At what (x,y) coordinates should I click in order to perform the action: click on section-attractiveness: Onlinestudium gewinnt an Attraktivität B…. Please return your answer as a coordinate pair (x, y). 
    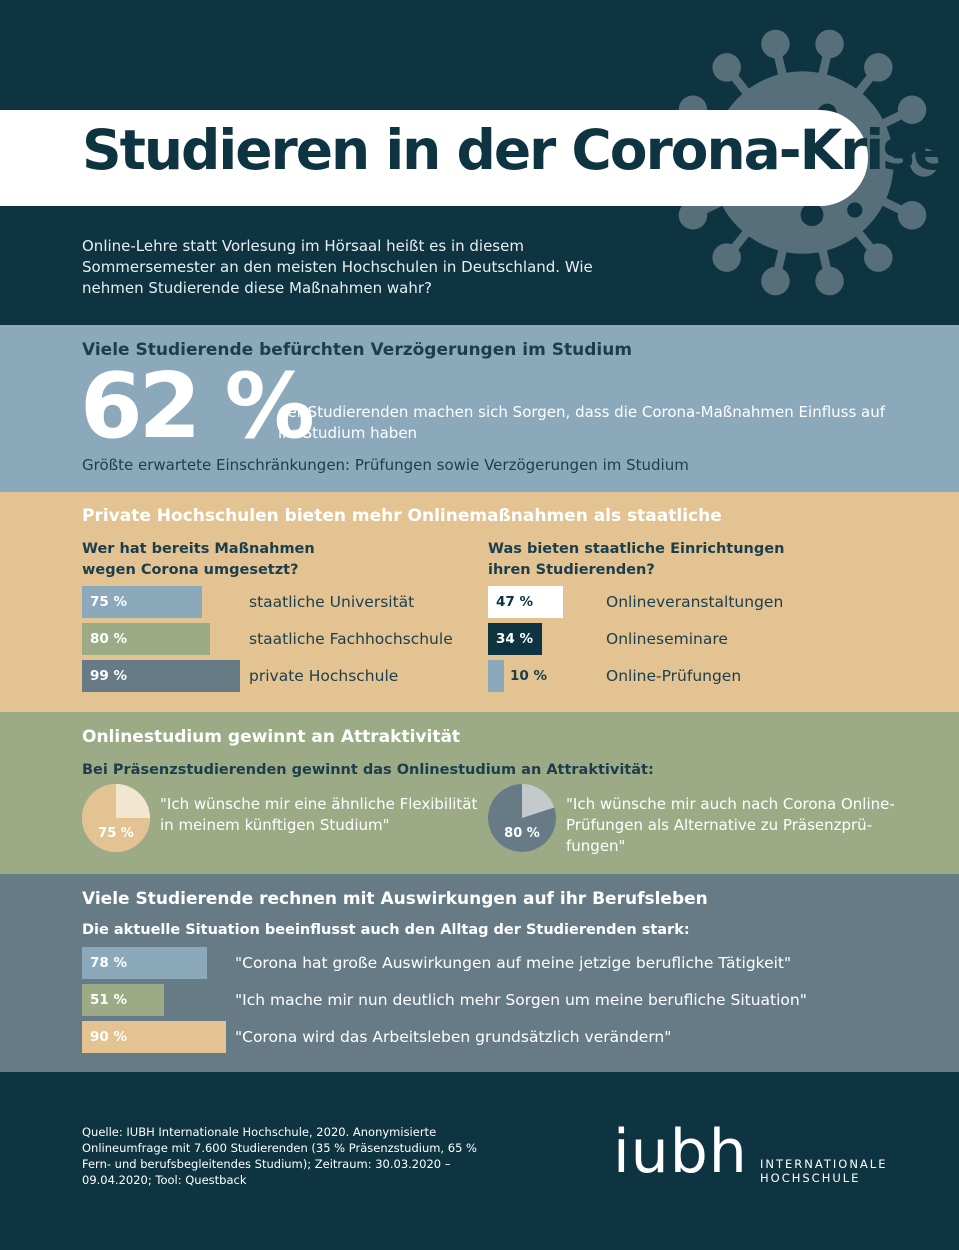
    Looking at the image, I should click on (479, 793).